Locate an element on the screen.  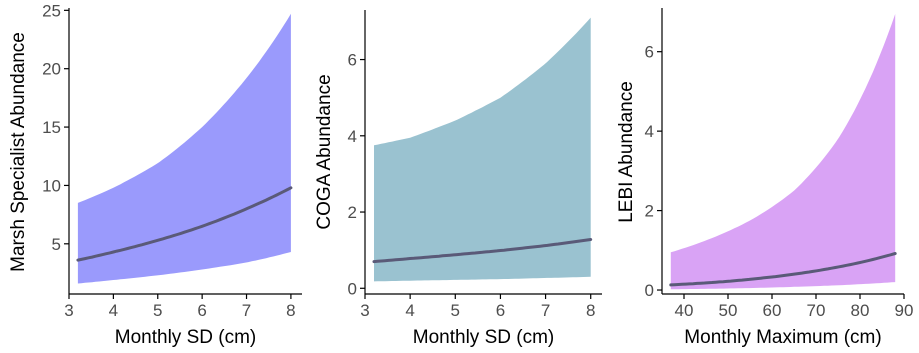
x-axis-title: Monthly Maximum (cm) is located at coordinates (782, 337).